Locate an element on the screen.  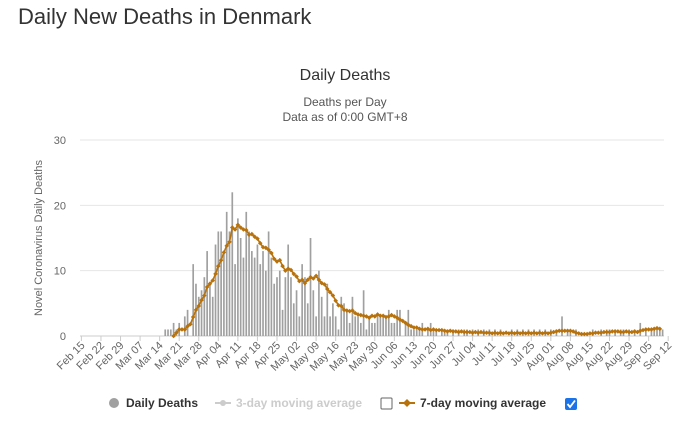
legend-3-day-average-label: 3-day moving average is located at coordinates (299, 403).